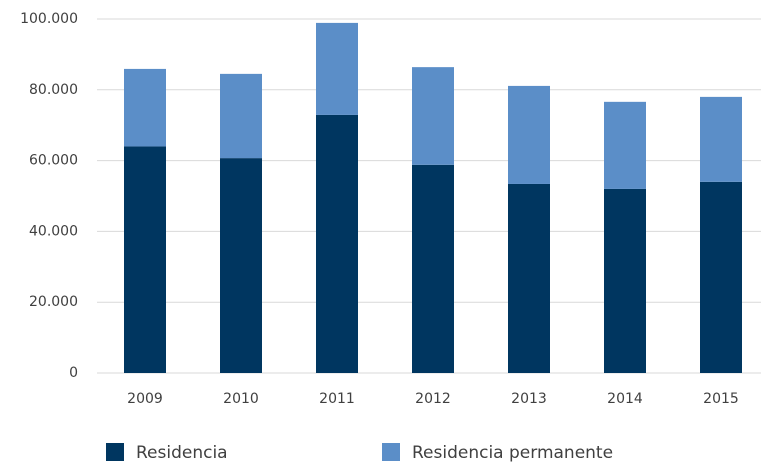 The height and width of the screenshot is (463, 769). Describe the element at coordinates (53, 161) in the screenshot. I see `y-tick-label: 60.000` at that location.